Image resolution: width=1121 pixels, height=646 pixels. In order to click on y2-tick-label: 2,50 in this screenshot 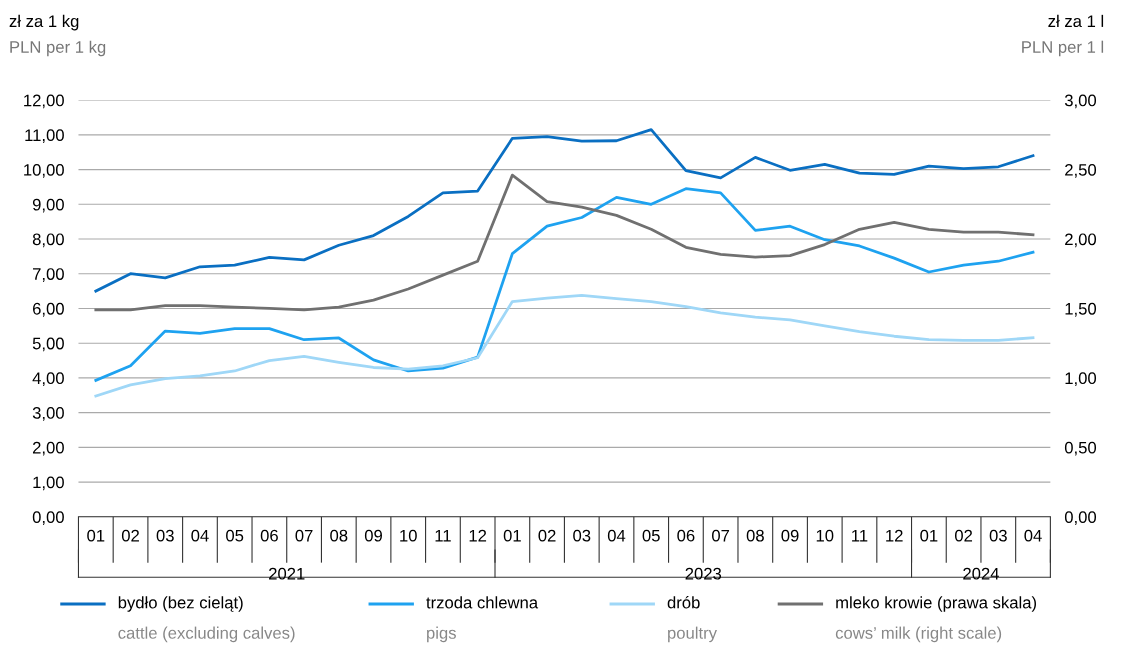, I will do `click(1081, 170)`.